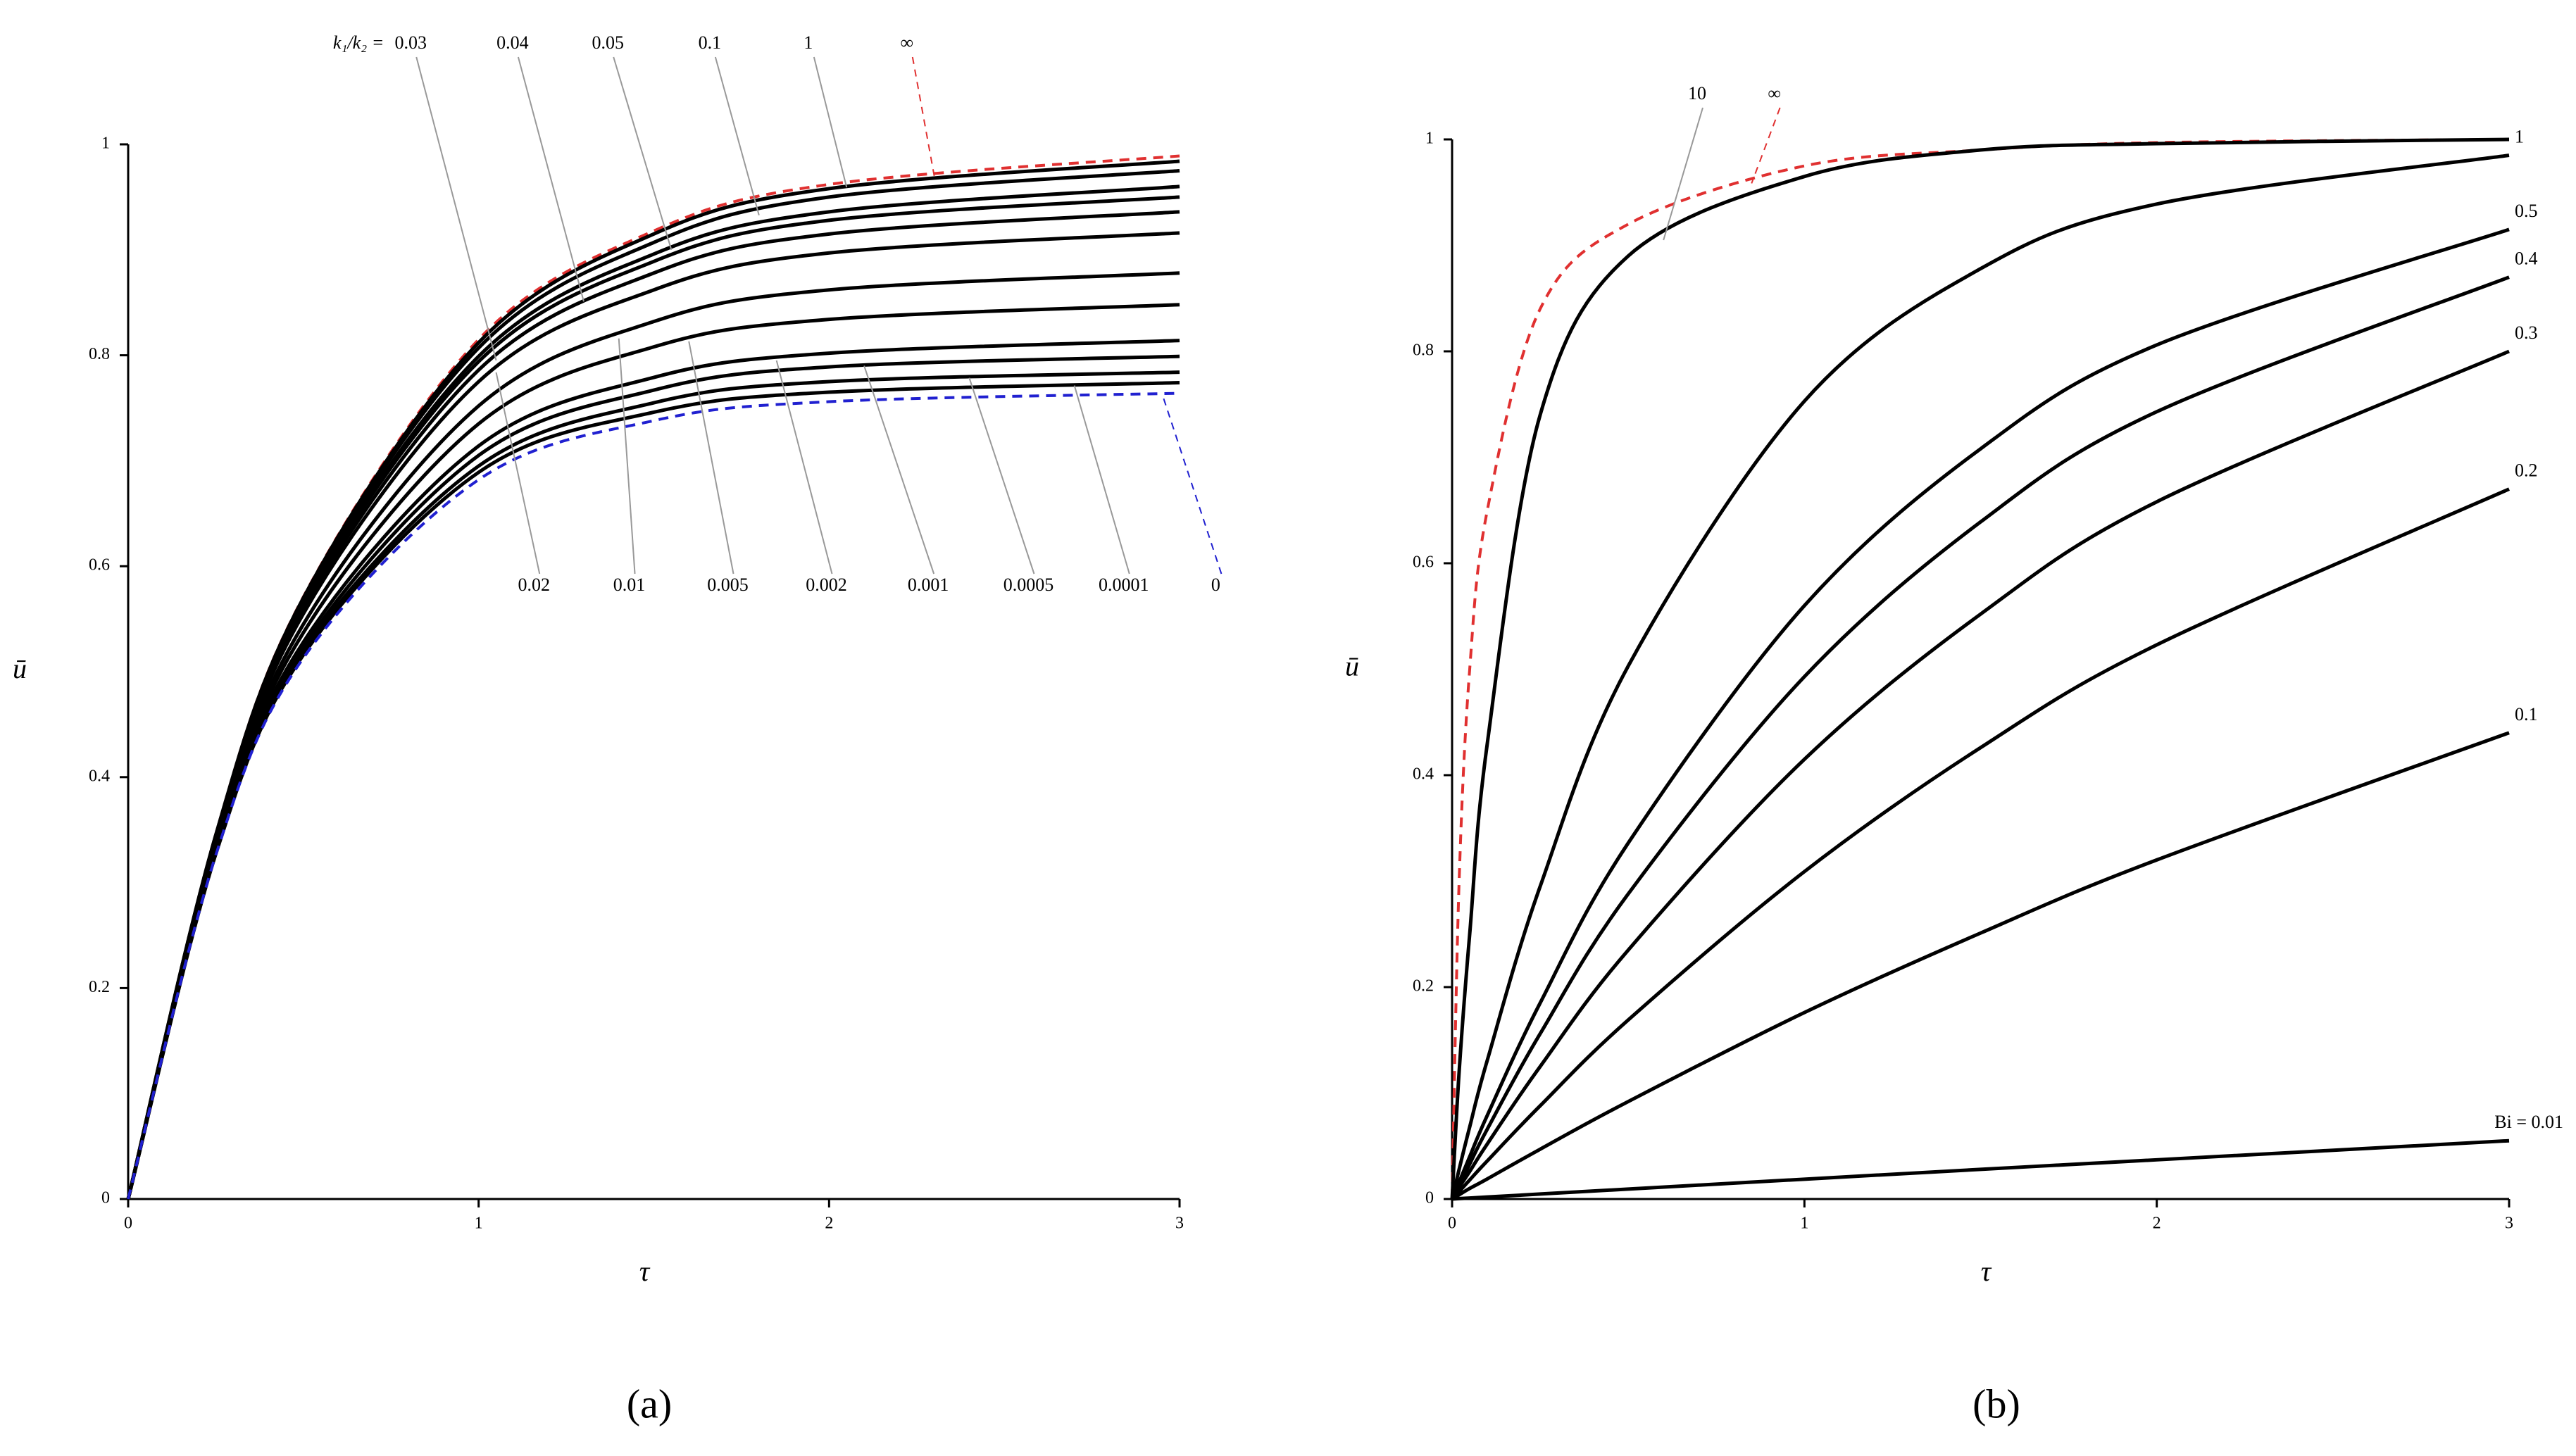  What do you see at coordinates (928, 585) in the screenshot?
I see `series-label: 0.001` at bounding box center [928, 585].